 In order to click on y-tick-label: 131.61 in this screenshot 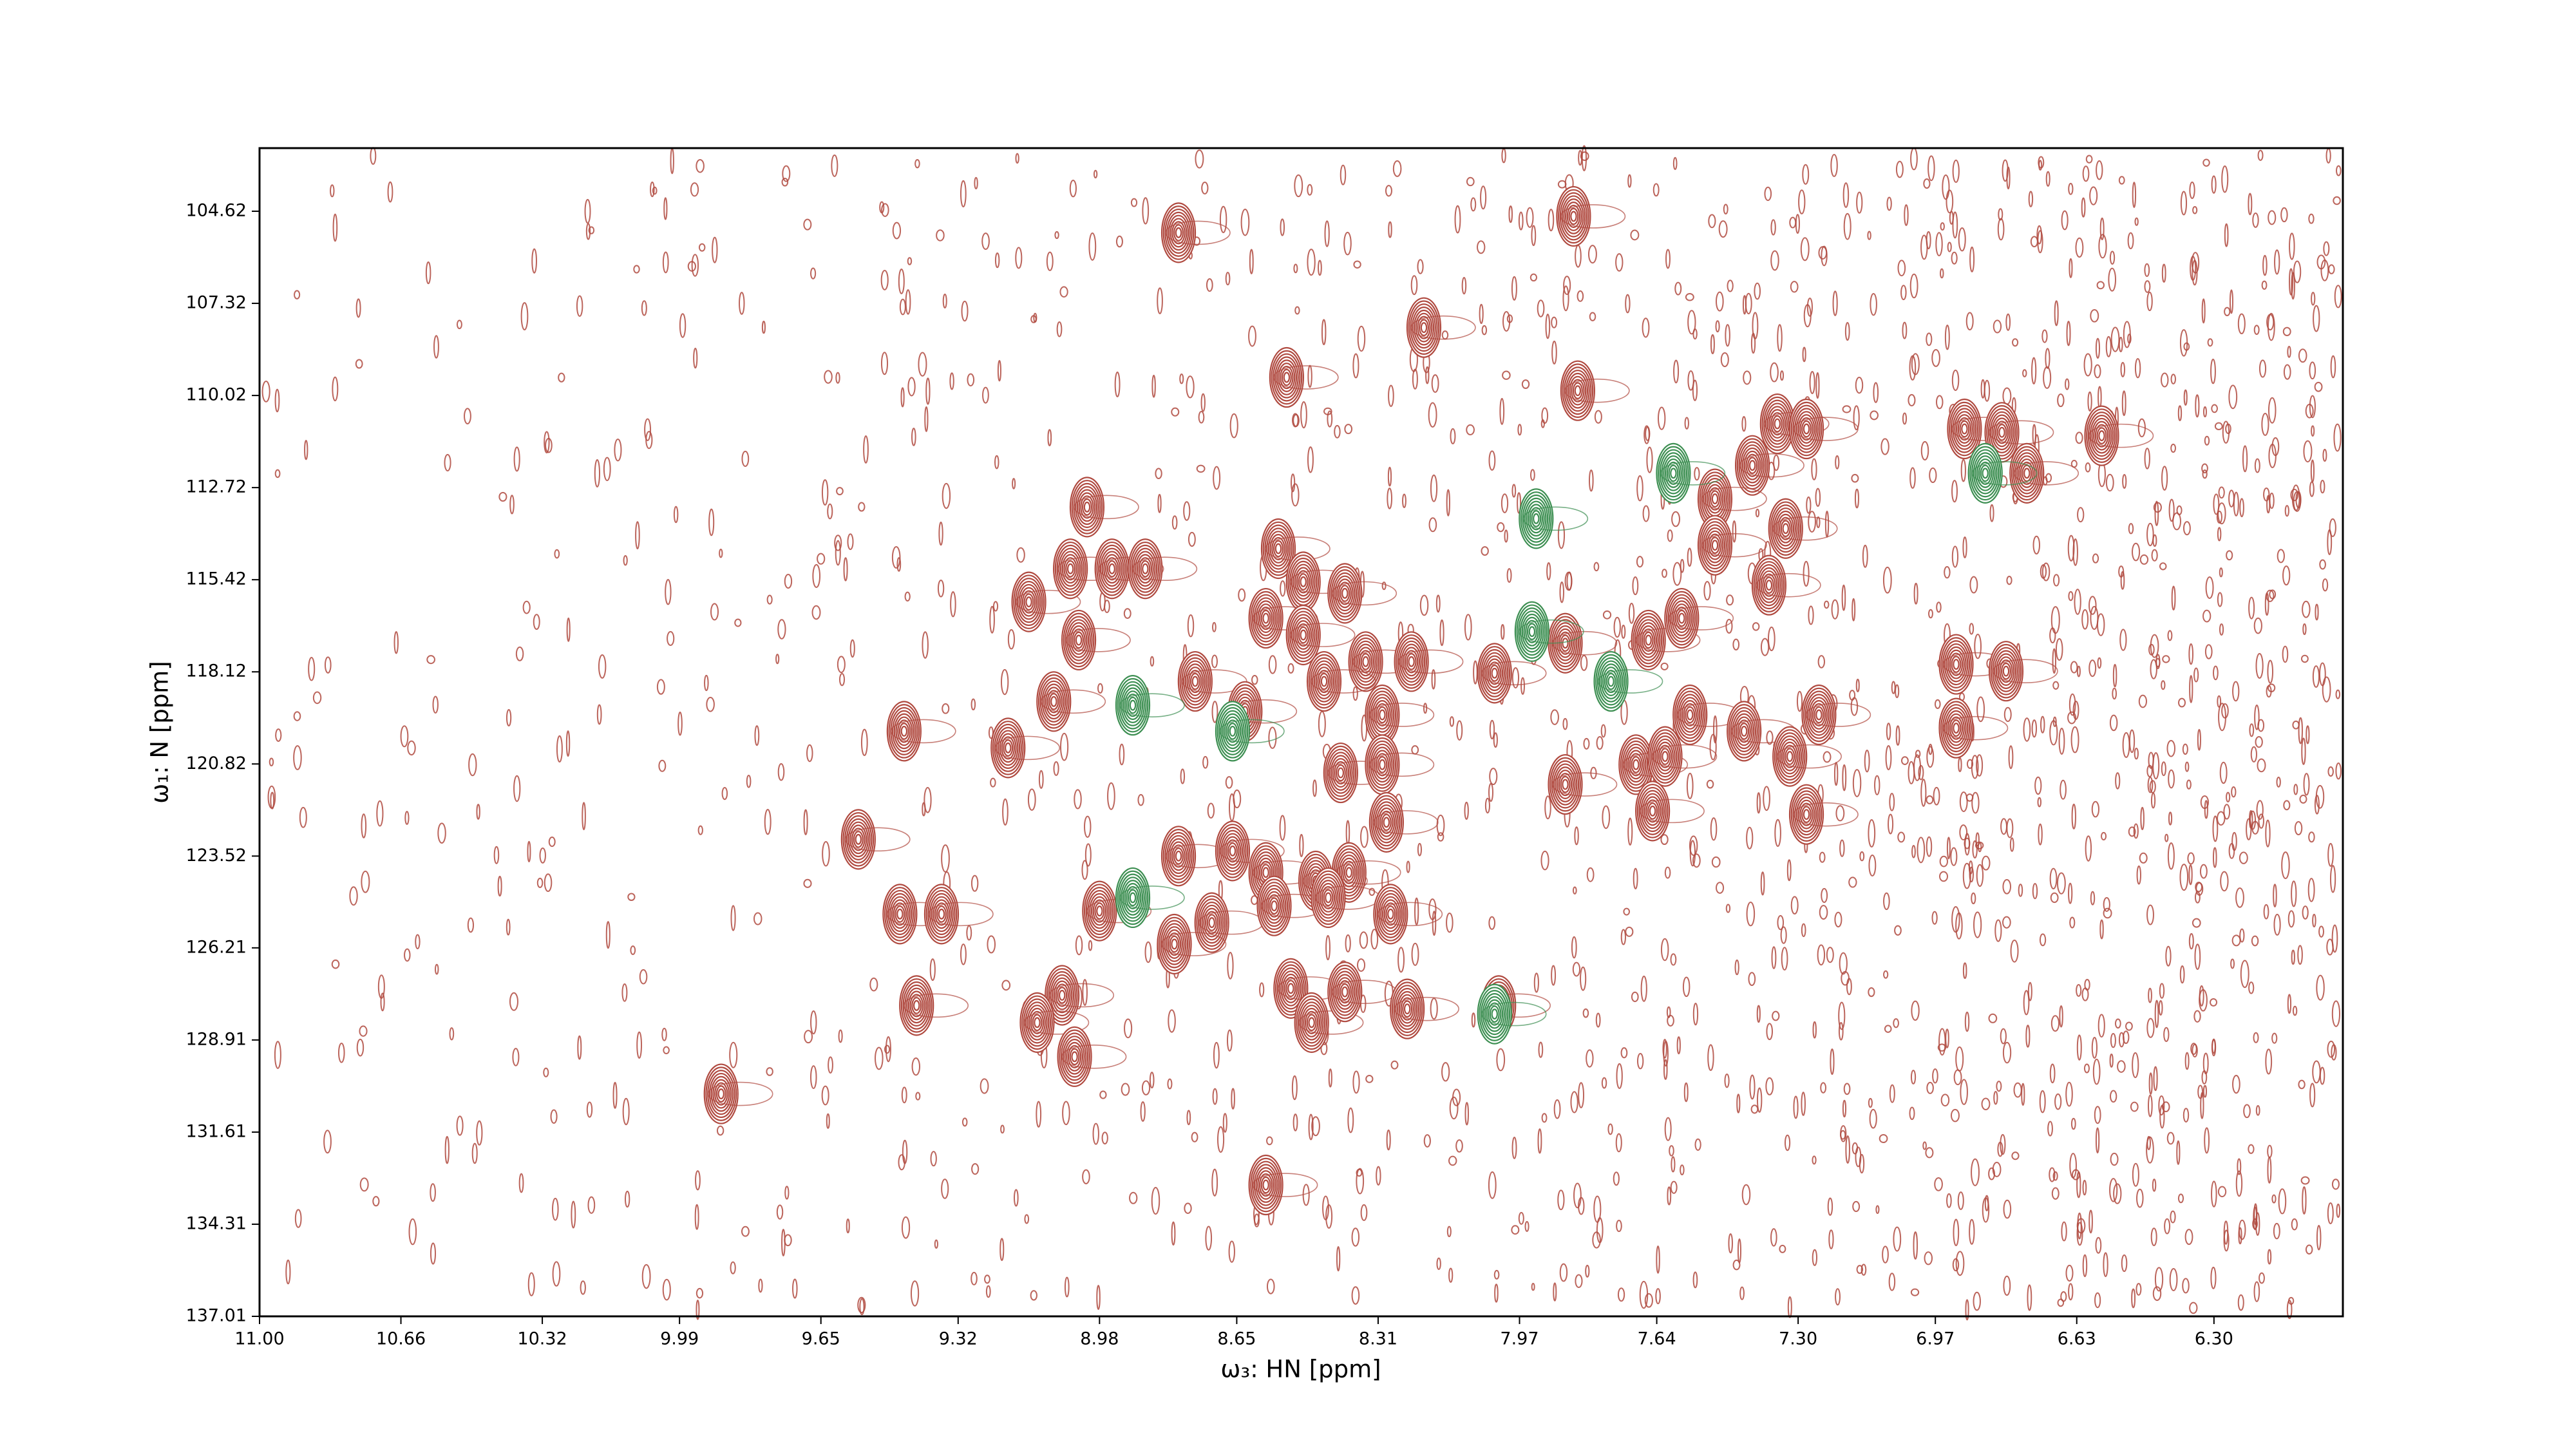, I will do `click(216, 1131)`.